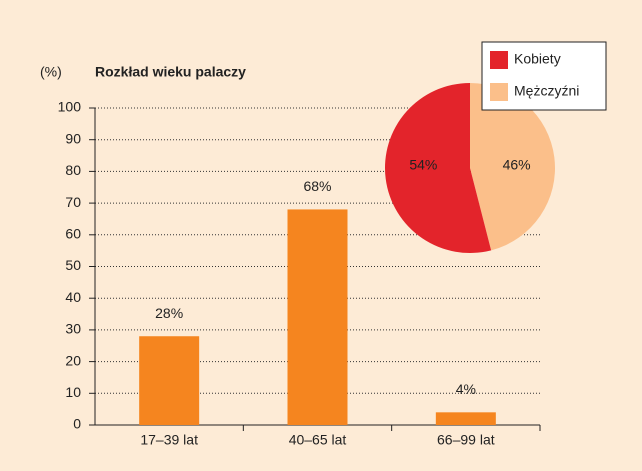  What do you see at coordinates (317, 186) in the screenshot?
I see `data-label: 68%` at bounding box center [317, 186].